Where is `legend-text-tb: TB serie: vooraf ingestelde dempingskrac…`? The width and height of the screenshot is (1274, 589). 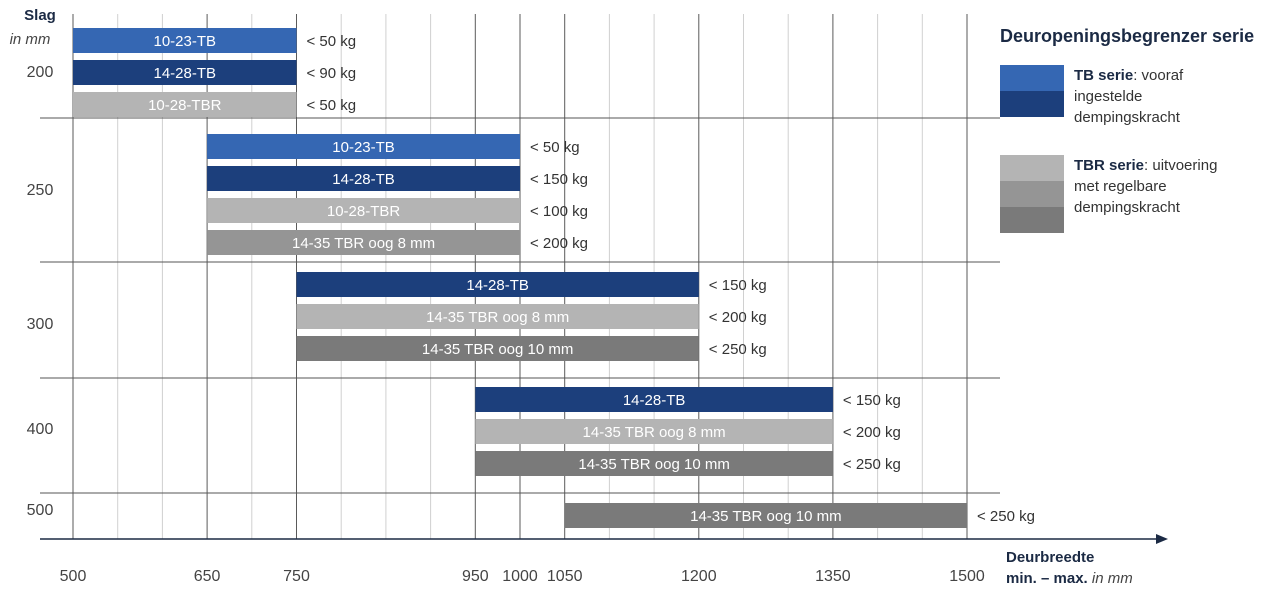
legend-text-tb: TB serie: vooraf ingestelde dempingskrac… is located at coordinates (1169, 96).